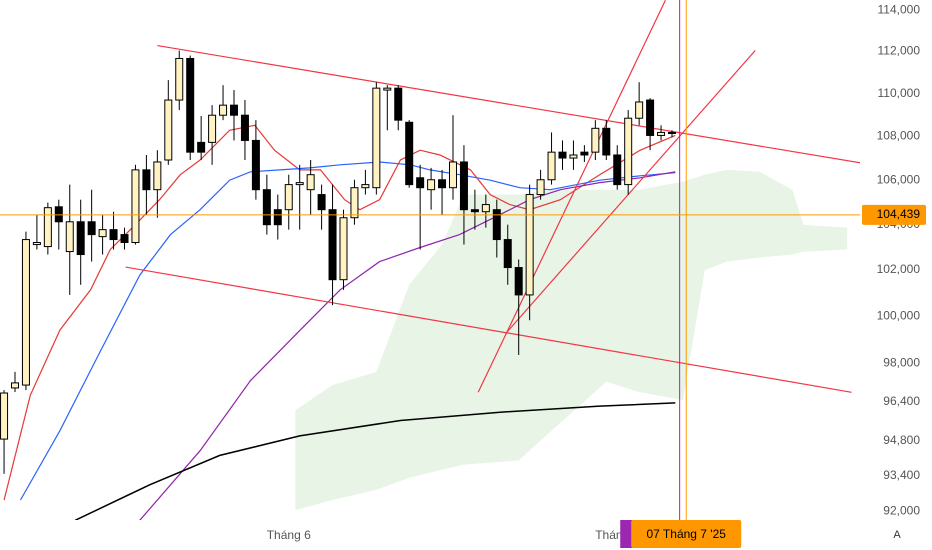  I want to click on y-tick-label: 94,800, so click(901, 440).